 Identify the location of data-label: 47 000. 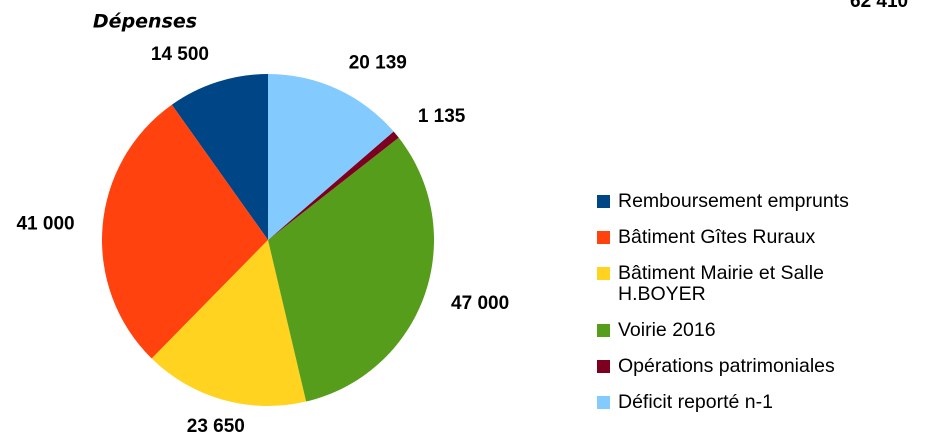
(480, 303).